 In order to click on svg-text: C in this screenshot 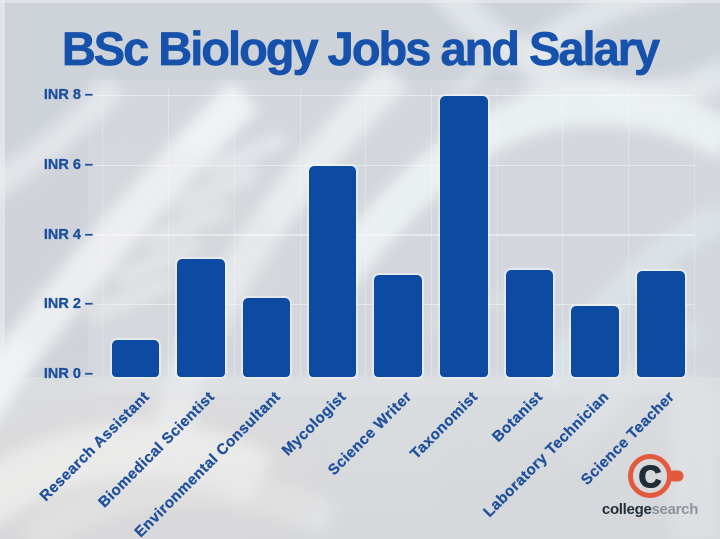, I will do `click(650, 476)`.